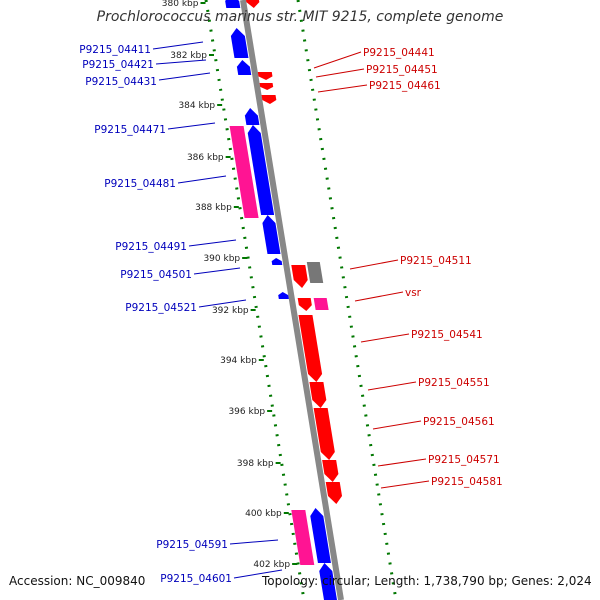 The width and height of the screenshot is (600, 600). I want to click on gene-label-rev: P9215_04581, so click(467, 482).